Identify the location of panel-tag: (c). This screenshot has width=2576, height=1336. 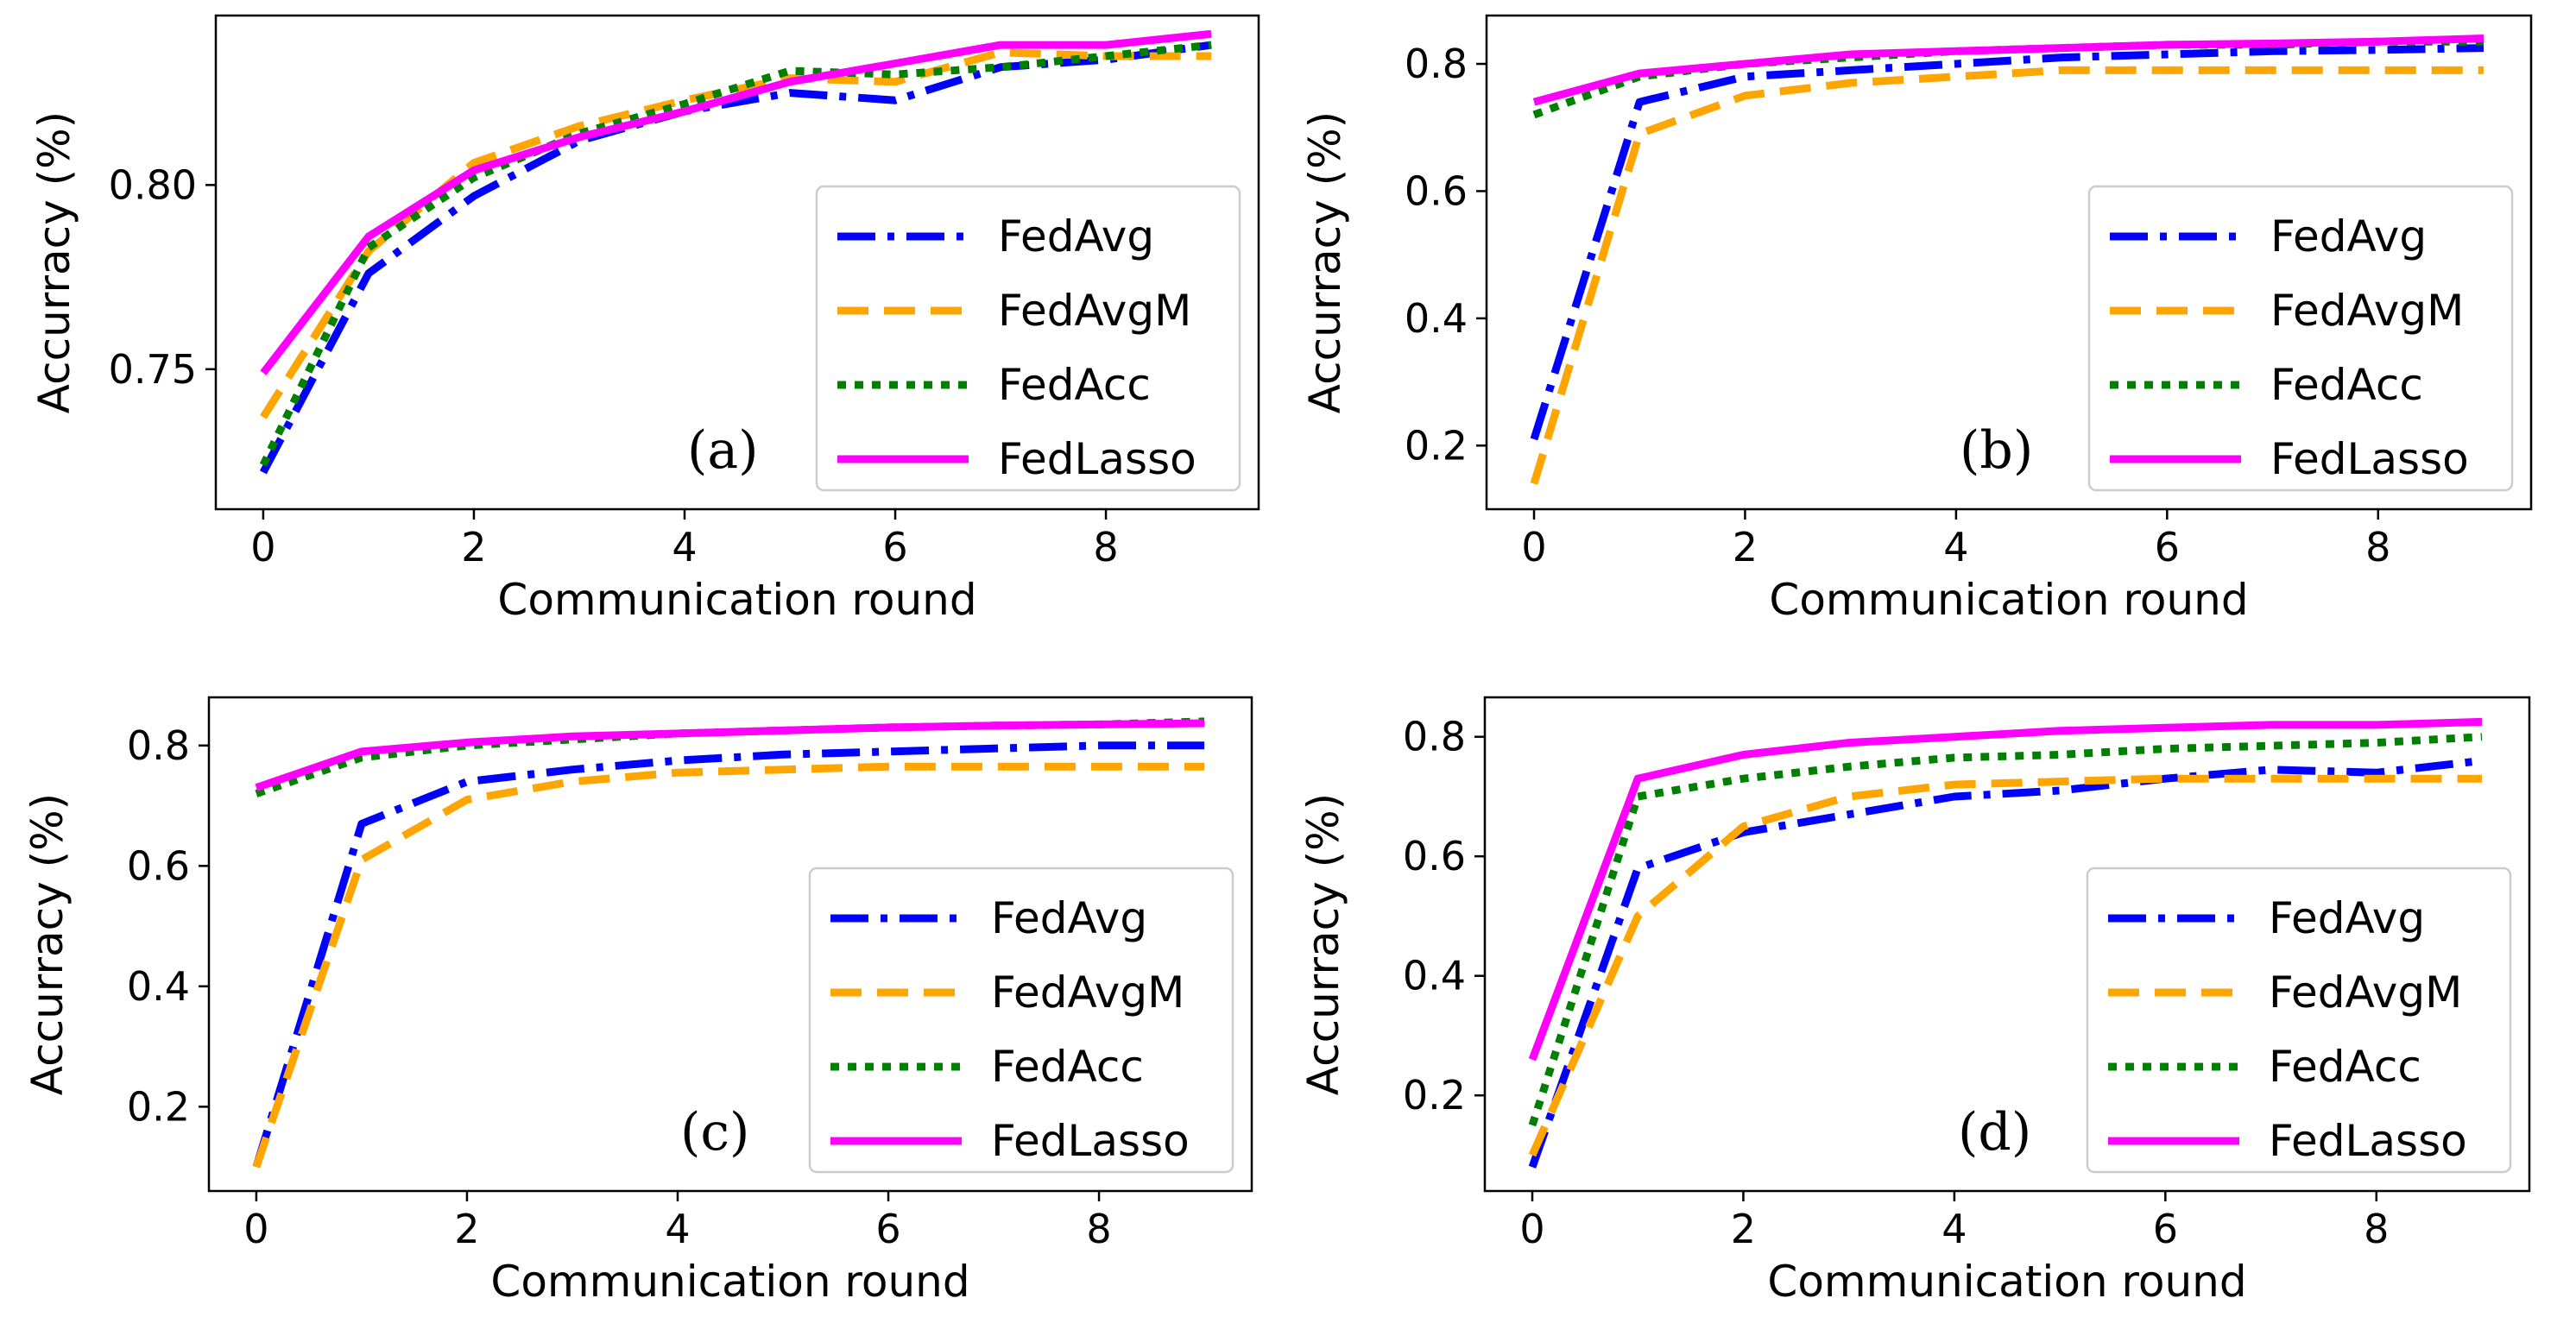
(714, 1133).